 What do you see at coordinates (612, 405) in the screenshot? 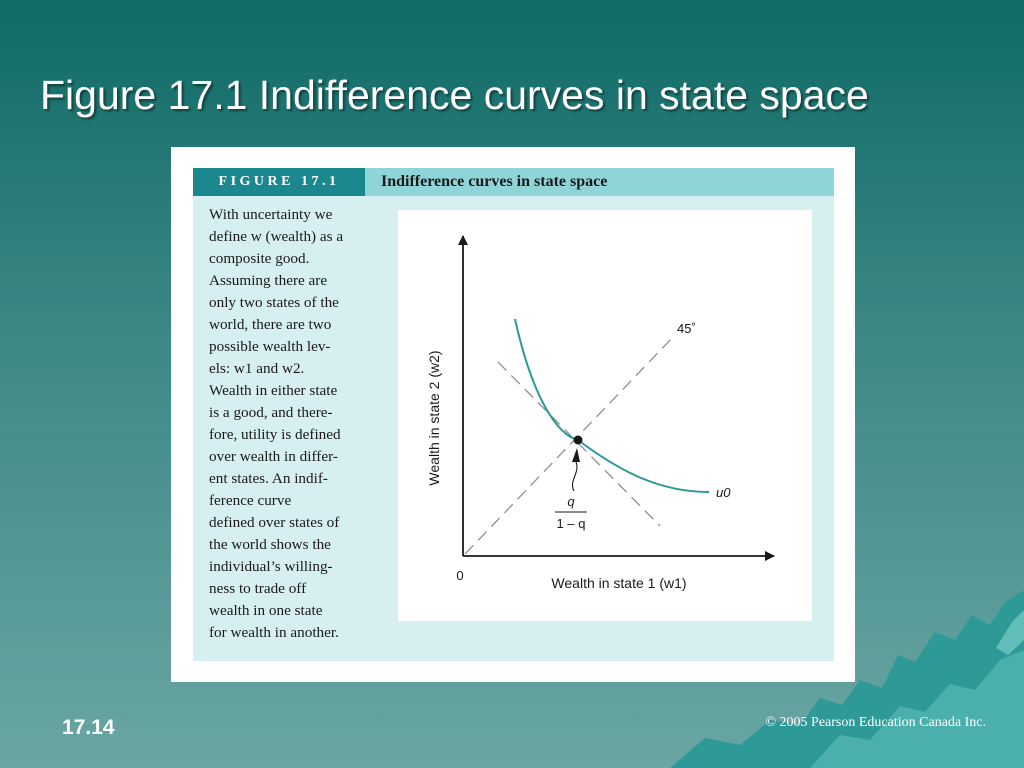
I see `indifference-curve` at bounding box center [612, 405].